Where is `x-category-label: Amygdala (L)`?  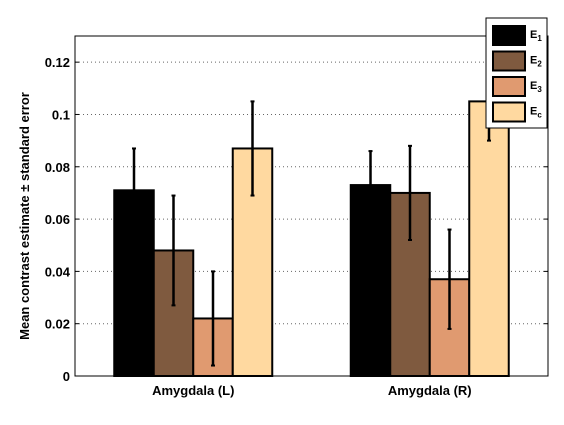
x-category-label: Amygdala (L) is located at coordinates (193, 390).